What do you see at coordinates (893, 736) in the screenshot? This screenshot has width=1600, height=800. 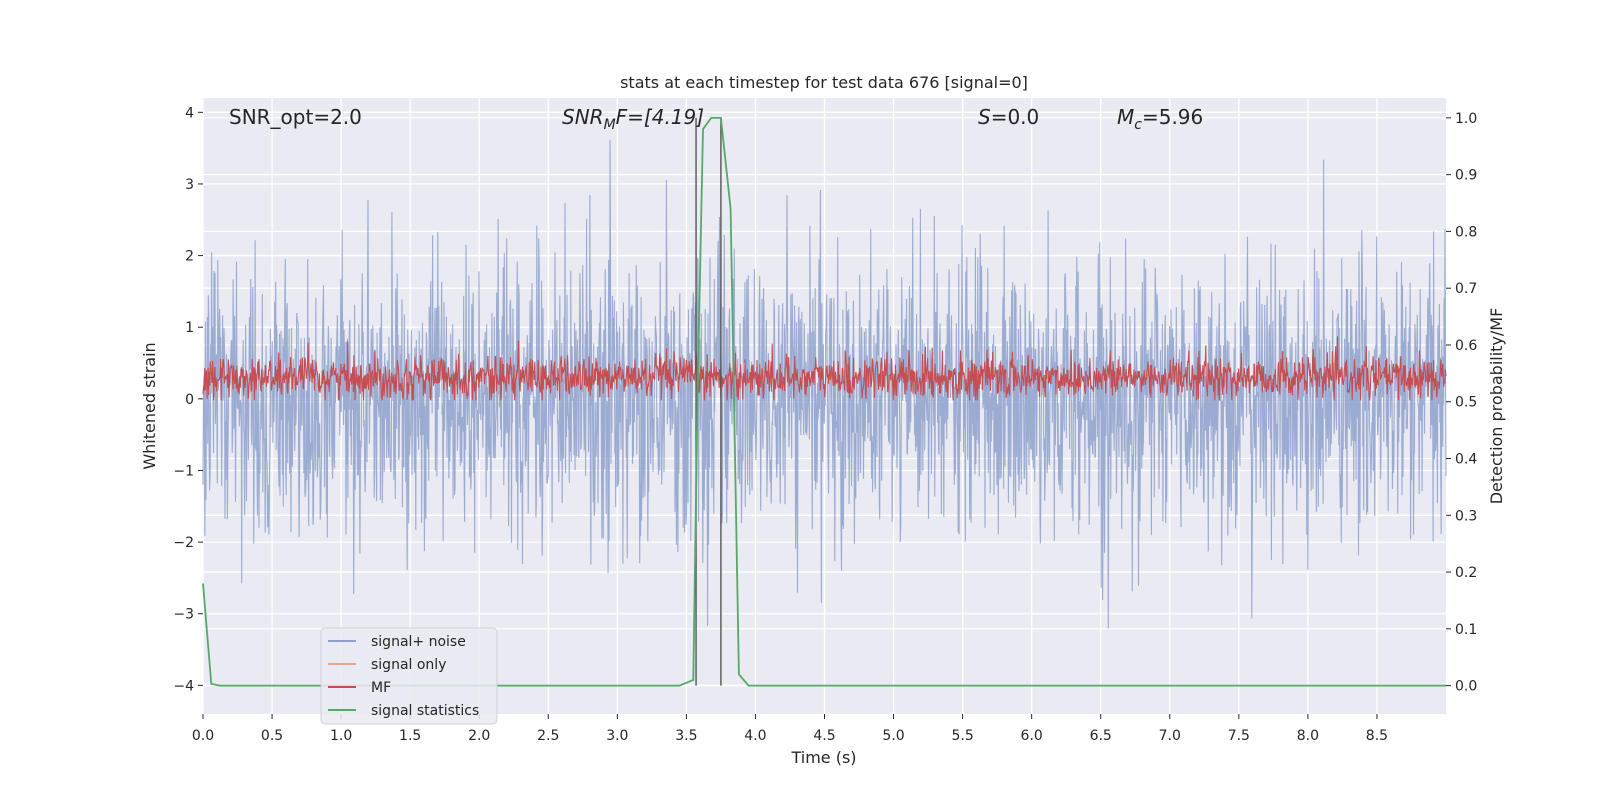 I see `x-tick-label: 5.0` at bounding box center [893, 736].